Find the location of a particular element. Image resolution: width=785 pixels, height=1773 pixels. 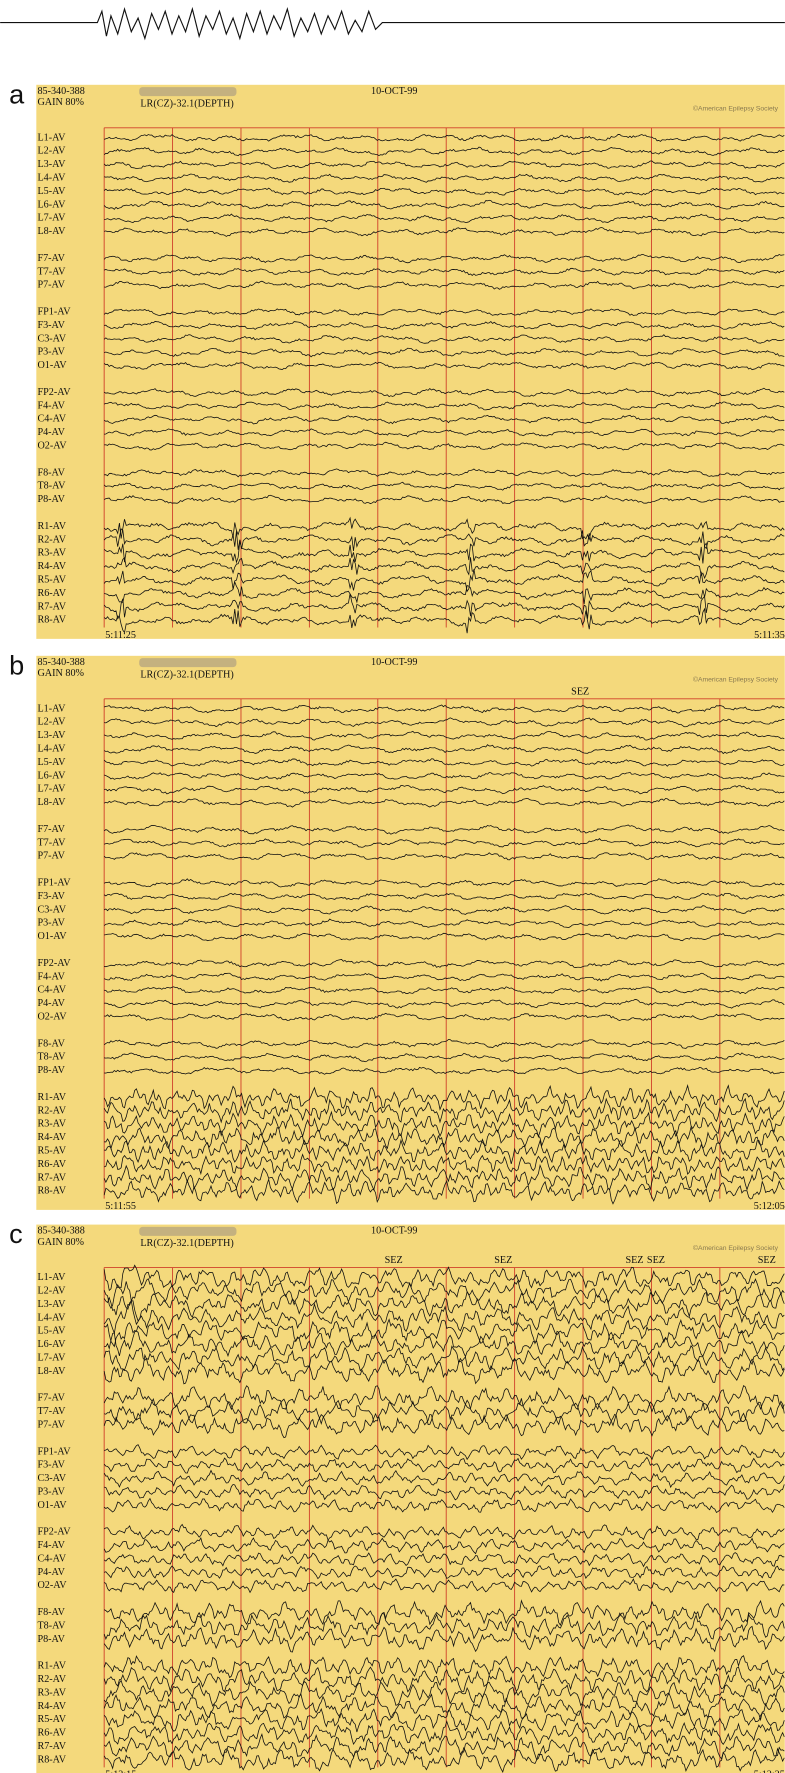

channel-label: L3-AV is located at coordinates (51, 1304).